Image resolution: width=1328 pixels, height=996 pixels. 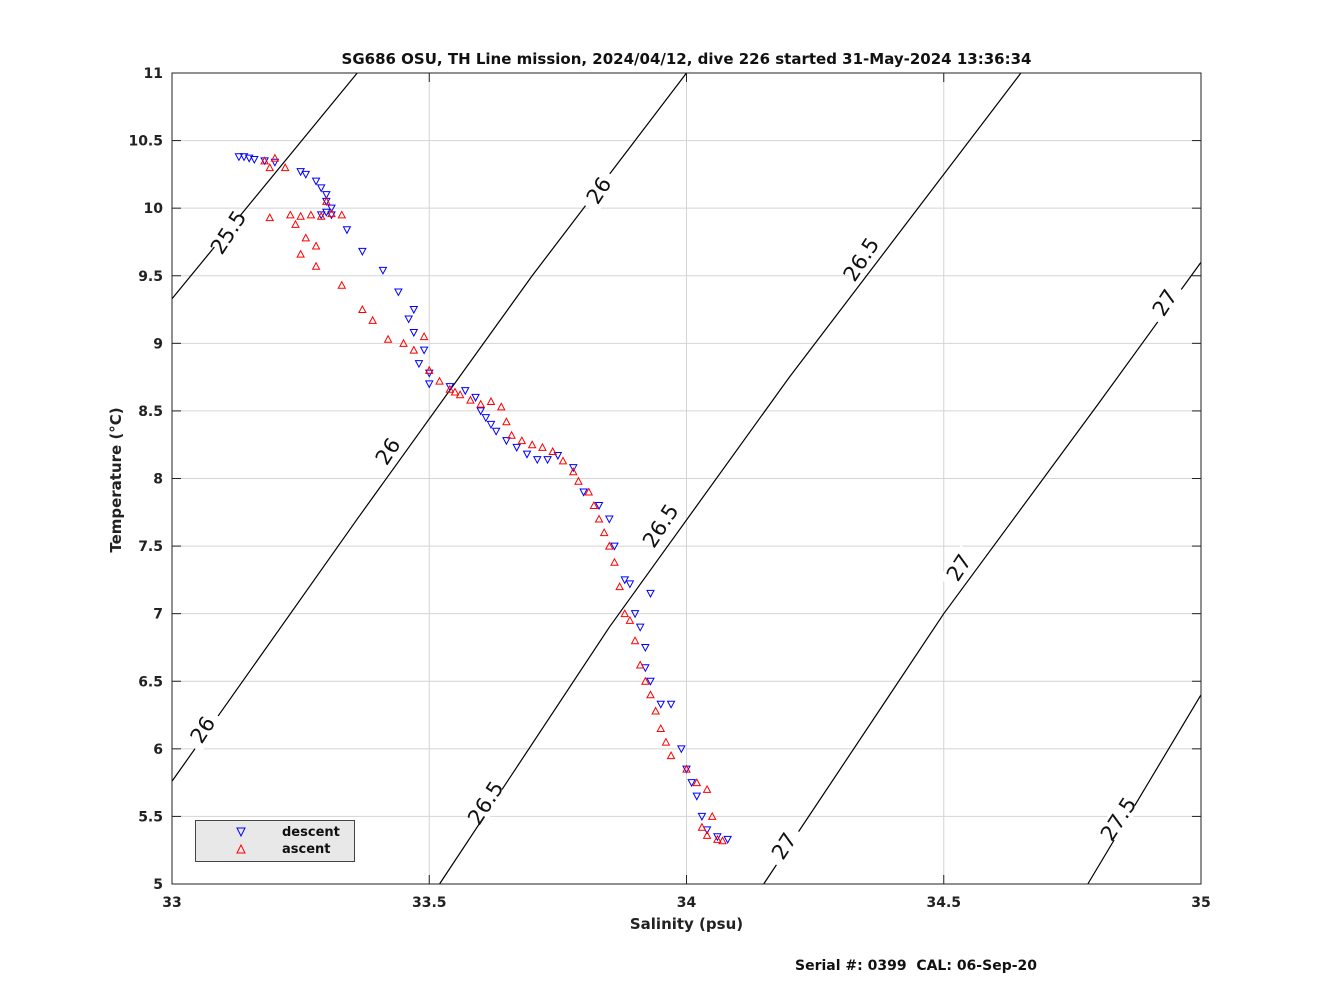 I want to click on x-axis-label: Salinity (psu), so click(x=686, y=924).